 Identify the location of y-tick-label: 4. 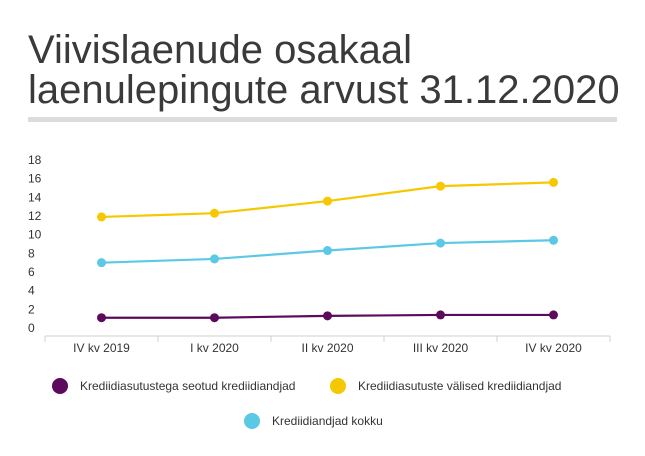
(31, 291).